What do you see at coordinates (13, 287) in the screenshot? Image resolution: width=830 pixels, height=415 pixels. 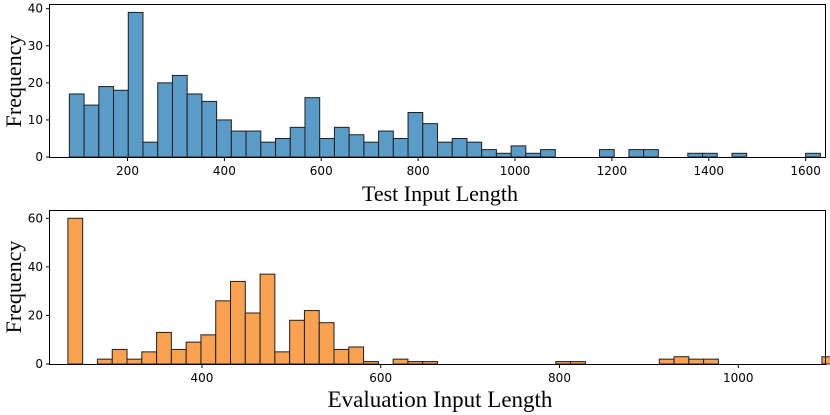 I see `evaluation-y-axis-title: Frequency` at bounding box center [13, 287].